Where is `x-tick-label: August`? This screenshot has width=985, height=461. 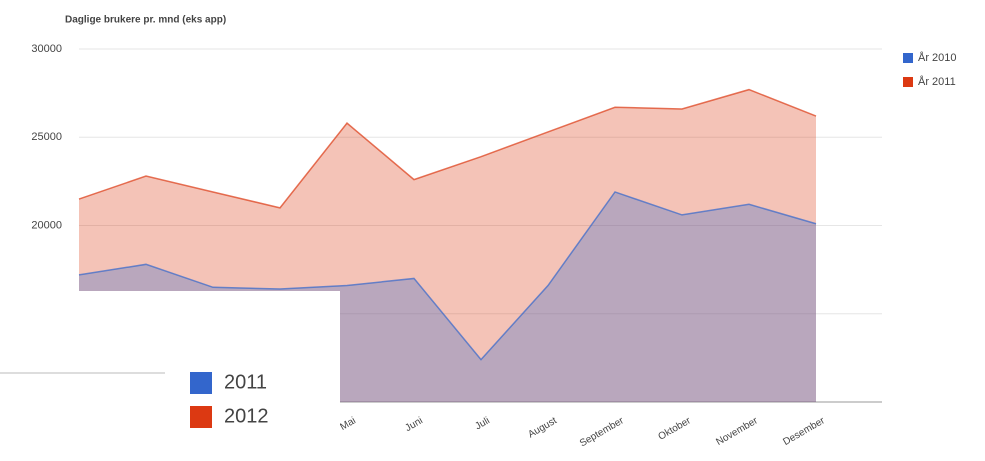
x-tick-label: August is located at coordinates (542, 427).